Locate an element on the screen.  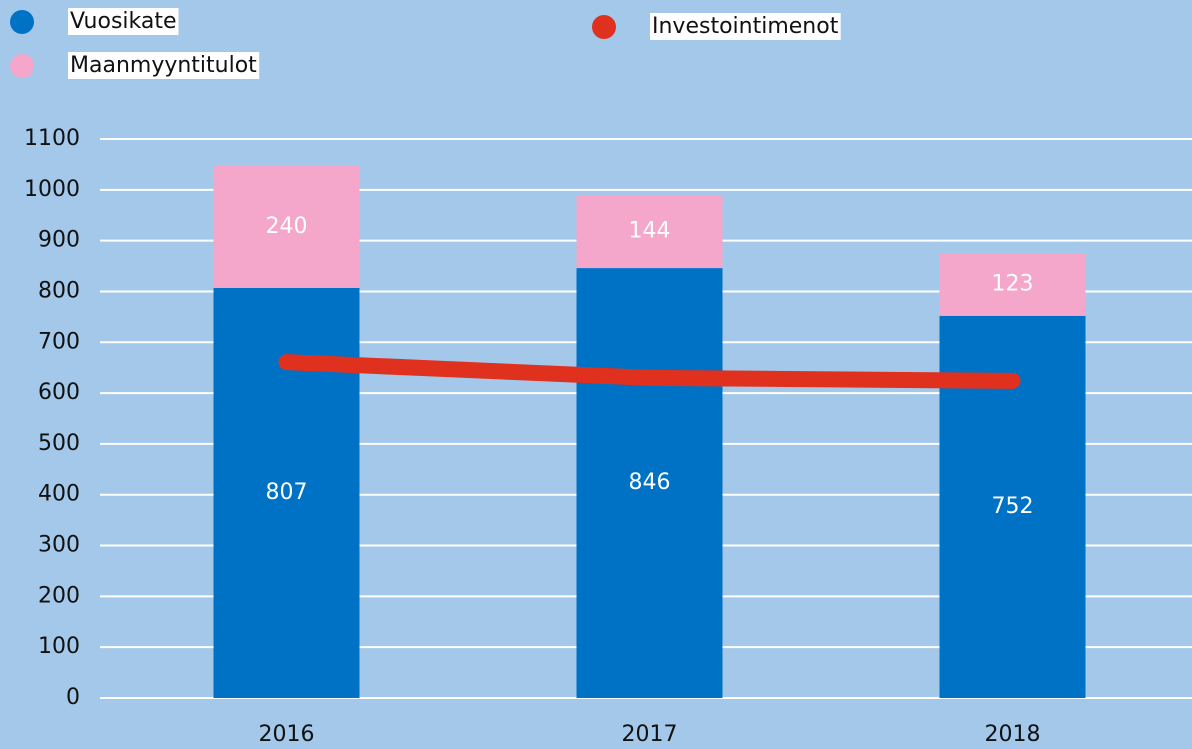
data-label: 807 is located at coordinates (287, 492).